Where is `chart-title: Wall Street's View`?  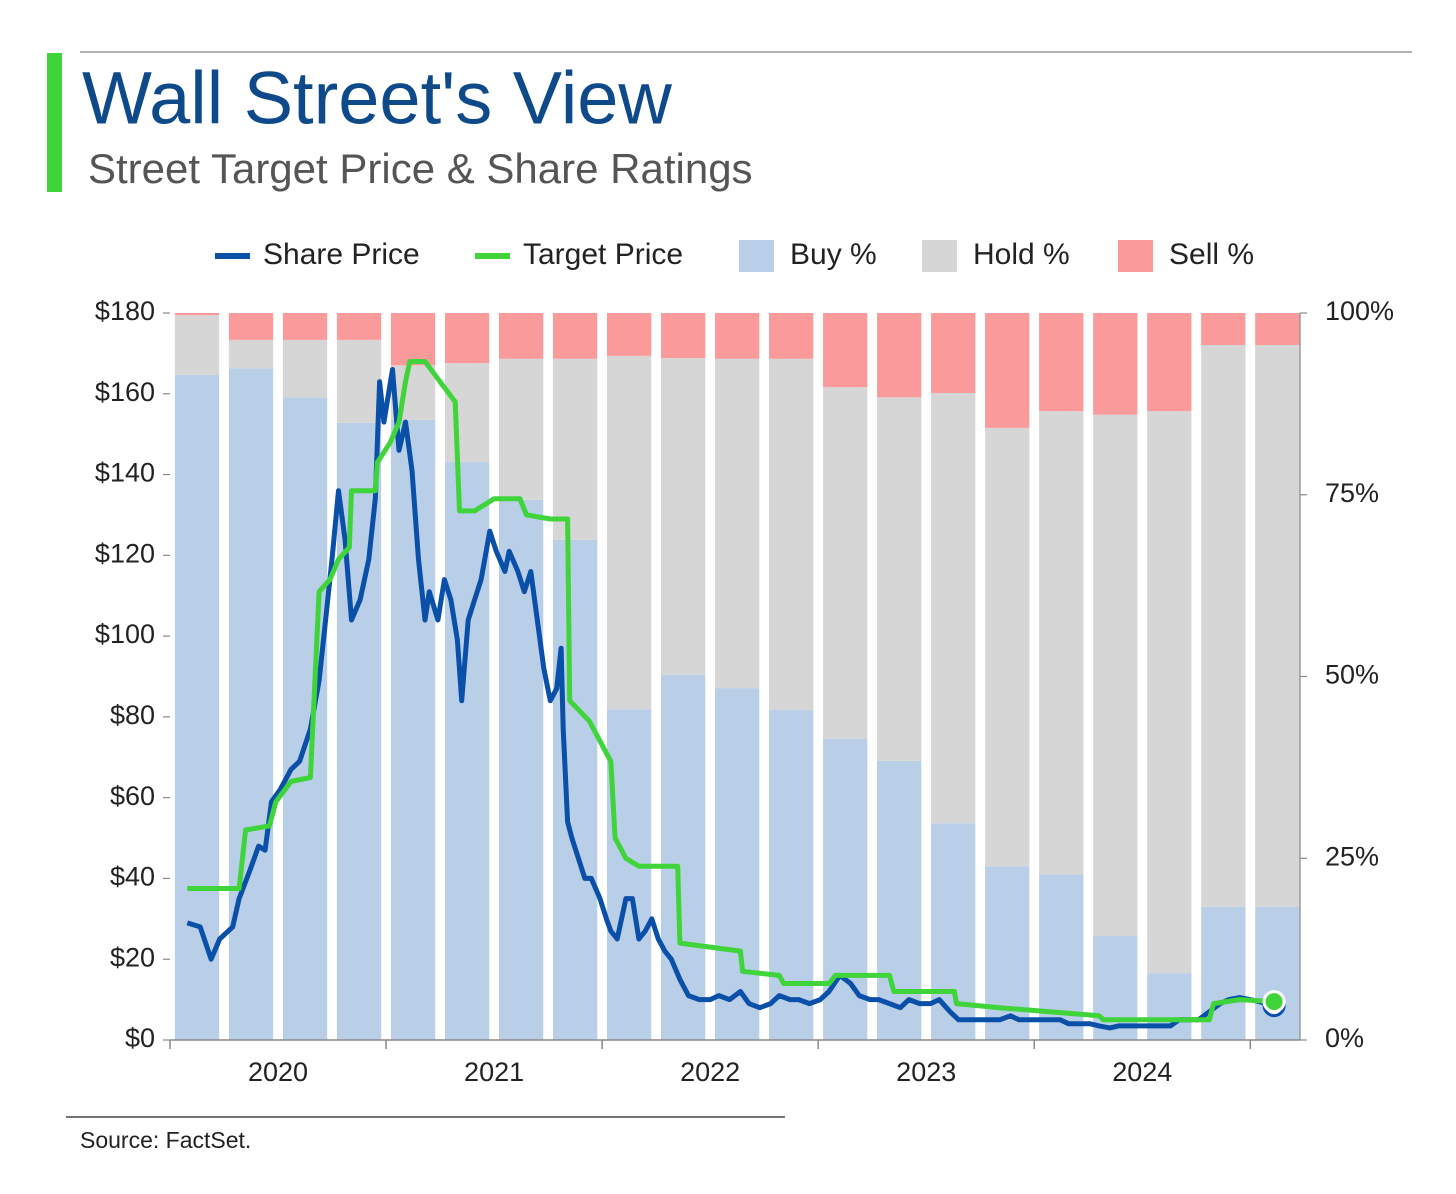
chart-title: Wall Street's View is located at coordinates (377, 98).